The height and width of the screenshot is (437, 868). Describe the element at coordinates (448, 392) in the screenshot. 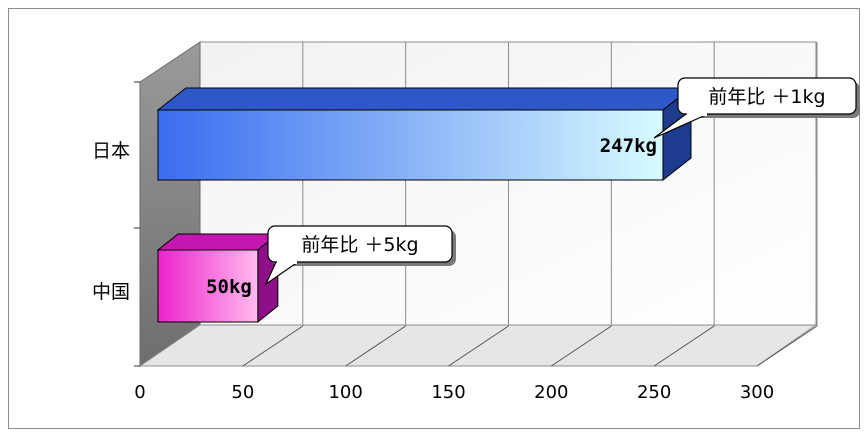

I see `x-tick-label: 150` at that location.